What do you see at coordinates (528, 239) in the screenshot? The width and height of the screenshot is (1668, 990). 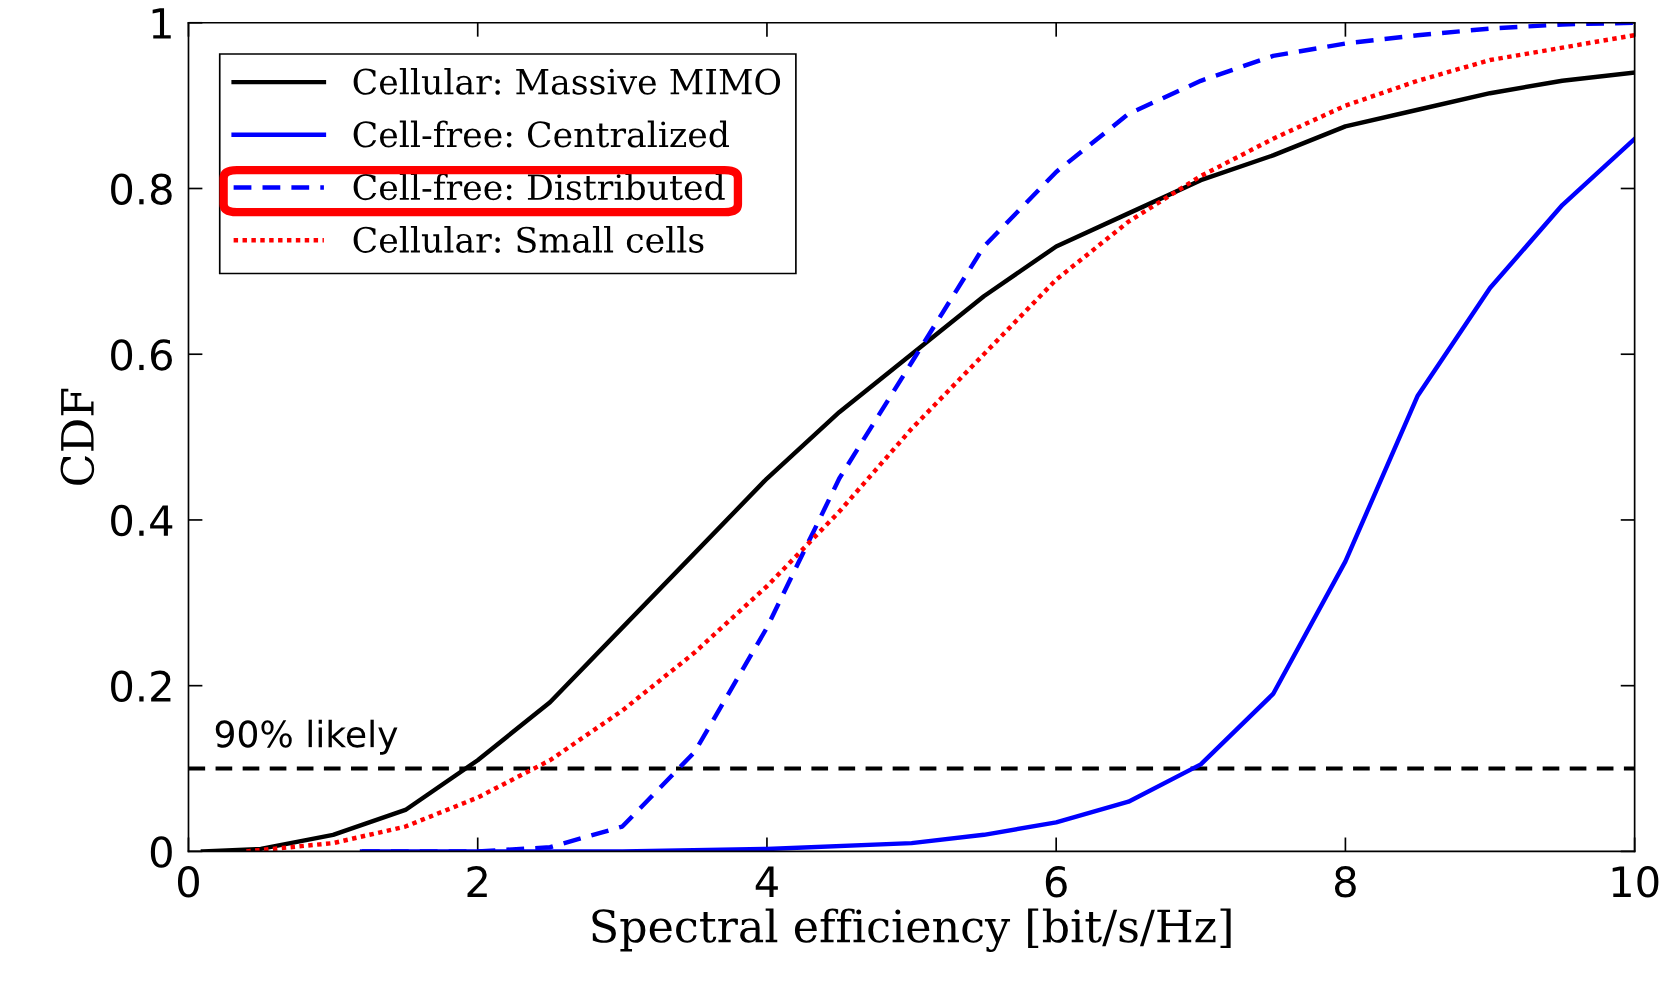 I see `legend-label: Cellular: Small cells` at bounding box center [528, 239].